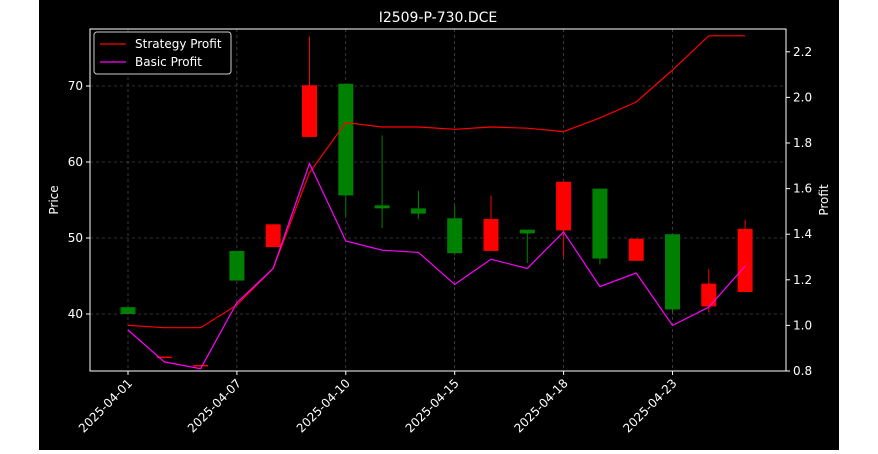 Image resolution: width=878 pixels, height=454 pixels. I want to click on y-left-tick-label: 60, so click(75, 162).